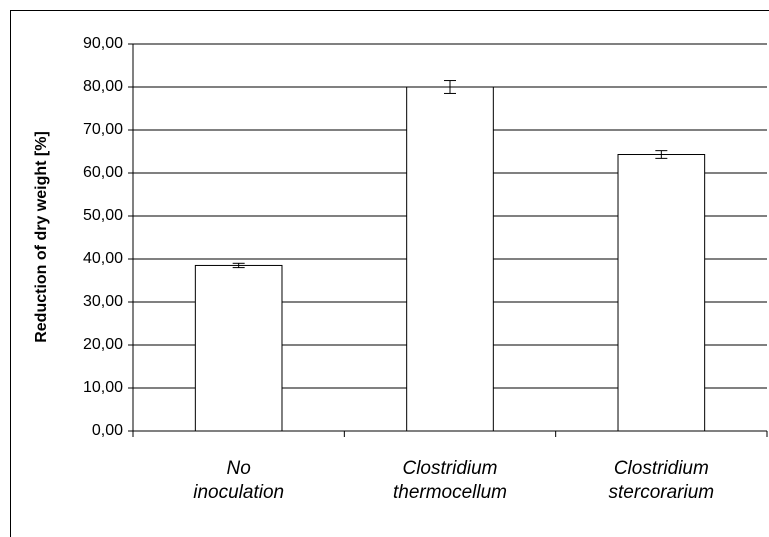 The height and width of the screenshot is (537, 769). Describe the element at coordinates (662, 492) in the screenshot. I see `x-tick-label: stercorarium` at that location.